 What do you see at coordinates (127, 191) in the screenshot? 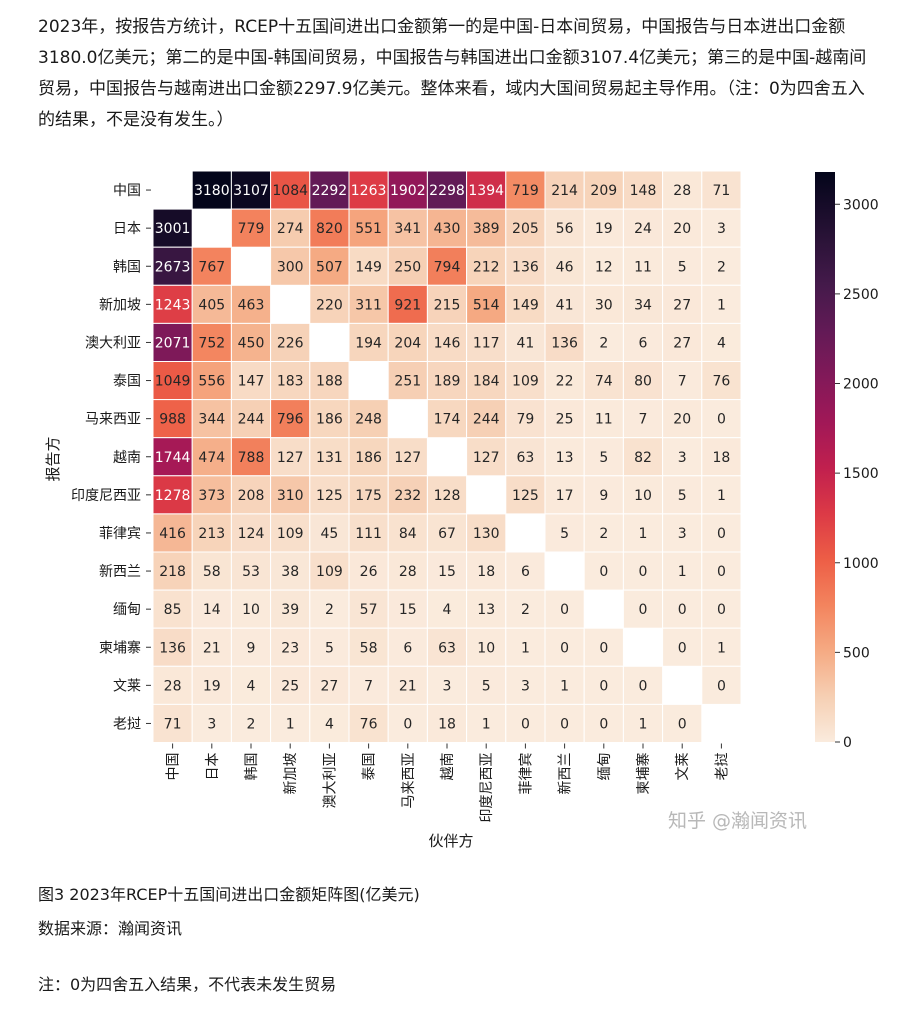
I see `y-tick-label: 中国` at bounding box center [127, 191].